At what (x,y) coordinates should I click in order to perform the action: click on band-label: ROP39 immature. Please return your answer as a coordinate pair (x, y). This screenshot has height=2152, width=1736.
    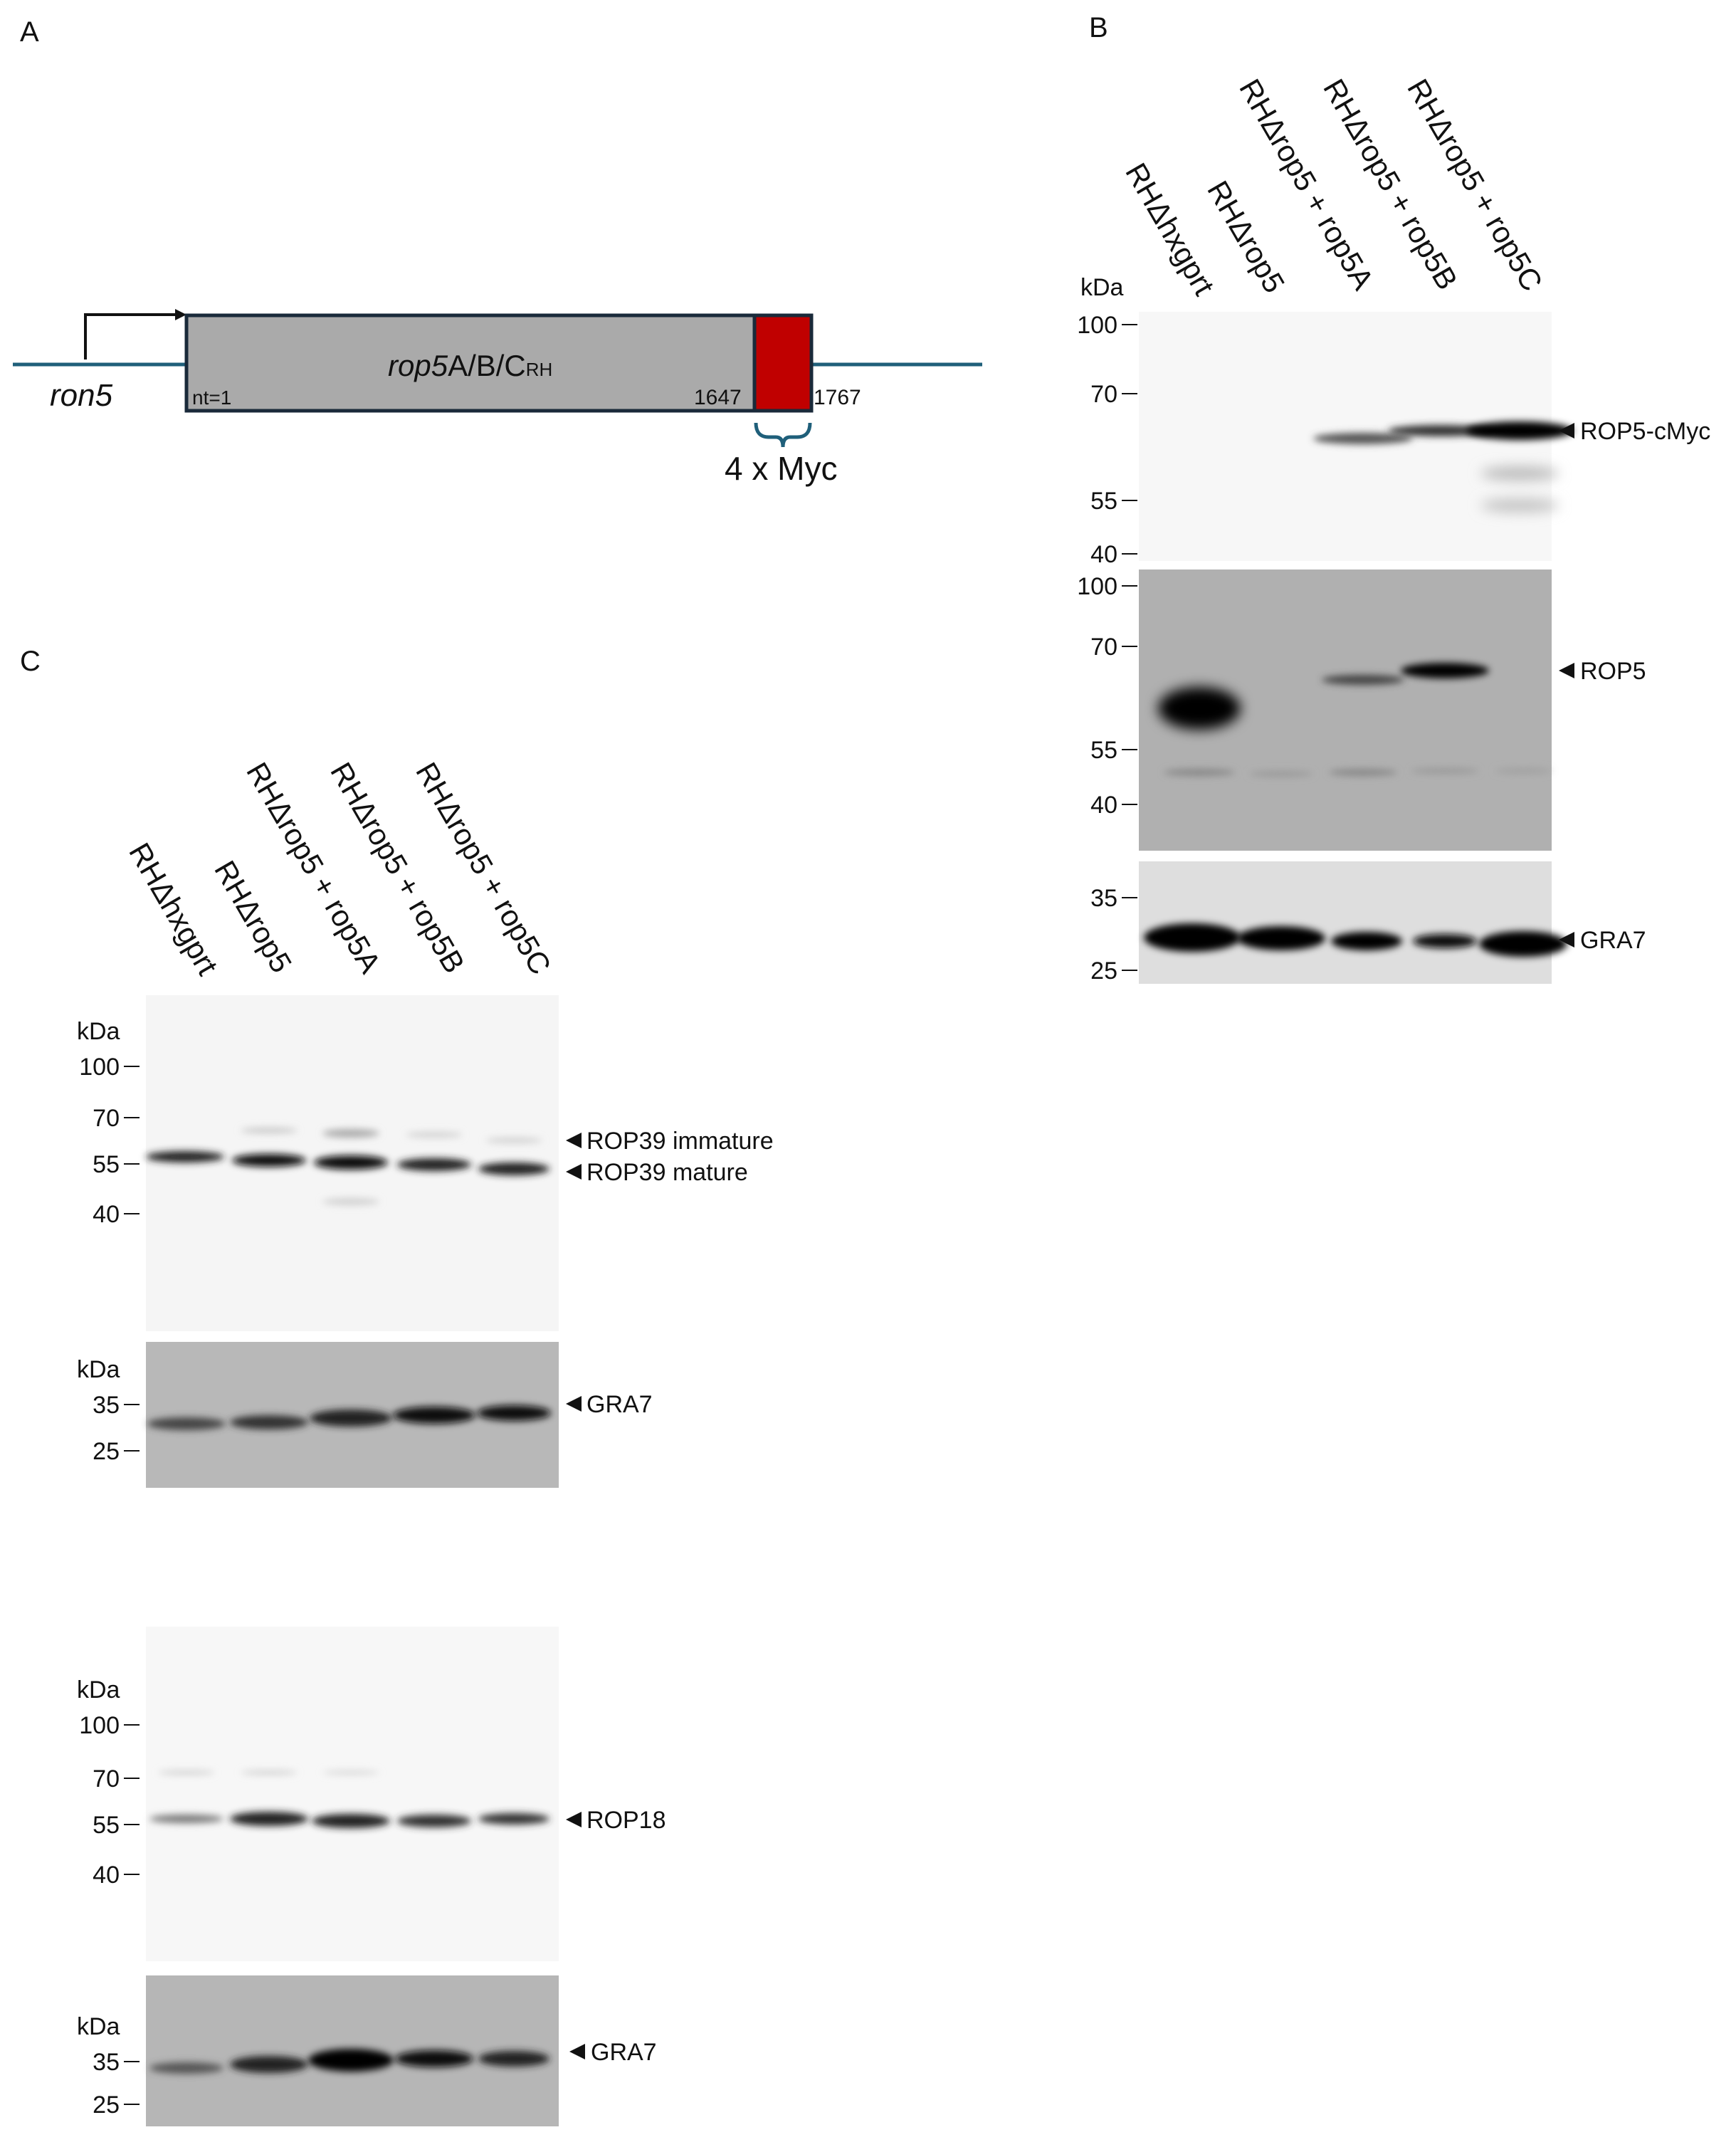
    Looking at the image, I should click on (680, 1141).